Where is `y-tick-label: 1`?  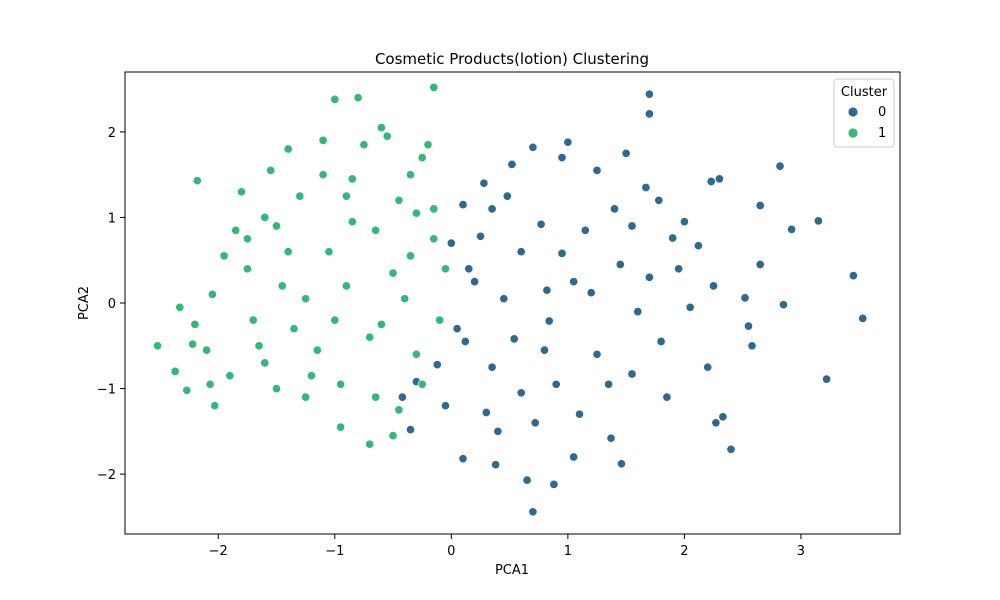 y-tick-label: 1 is located at coordinates (112, 218).